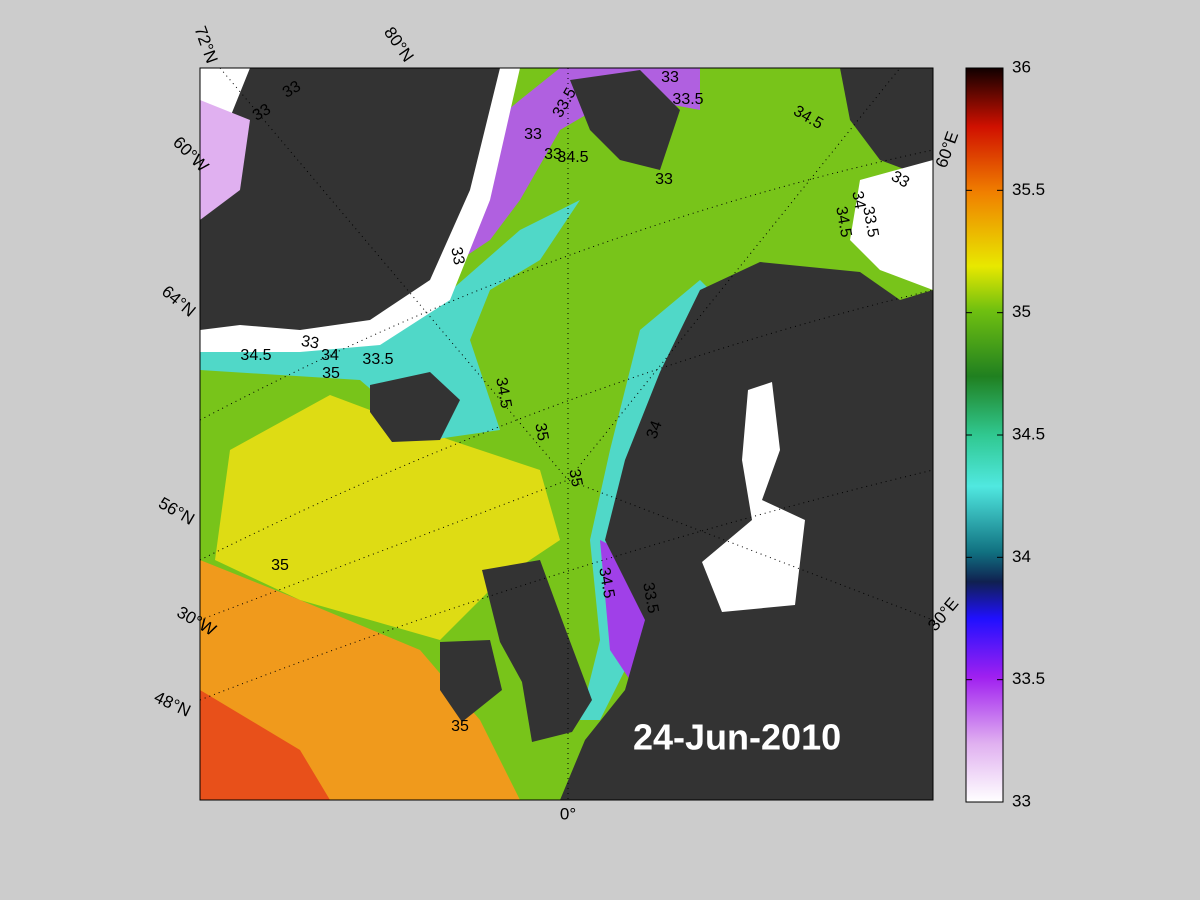 This screenshot has height=900, width=1200. What do you see at coordinates (398, 44) in the screenshot?
I see `graticule-label: 80°N` at bounding box center [398, 44].